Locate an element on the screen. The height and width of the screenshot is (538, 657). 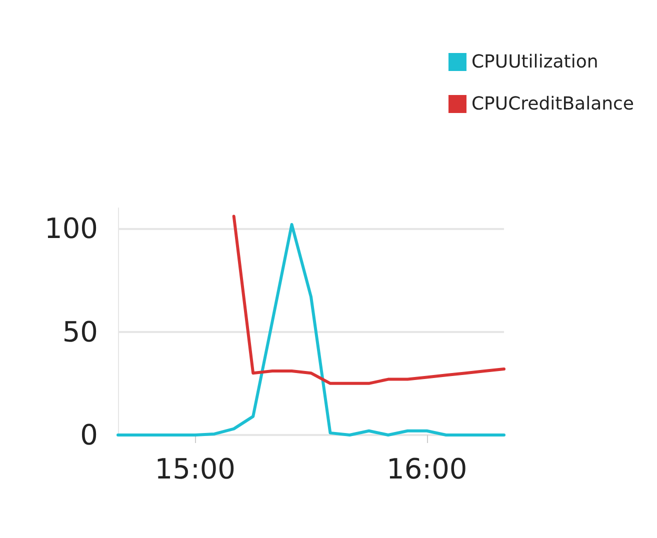
y-tick-label: 50 is located at coordinates (80, 331).